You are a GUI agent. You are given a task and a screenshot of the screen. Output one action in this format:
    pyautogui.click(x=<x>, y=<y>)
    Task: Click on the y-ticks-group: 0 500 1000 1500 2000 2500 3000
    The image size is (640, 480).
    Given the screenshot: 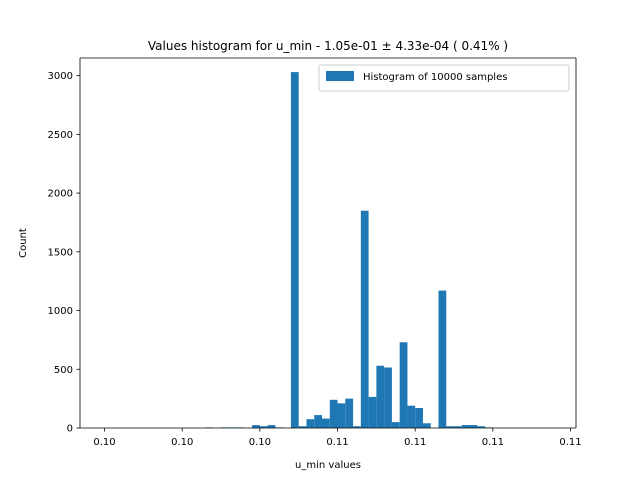 What is the action you would take?
    pyautogui.click(x=64, y=253)
    